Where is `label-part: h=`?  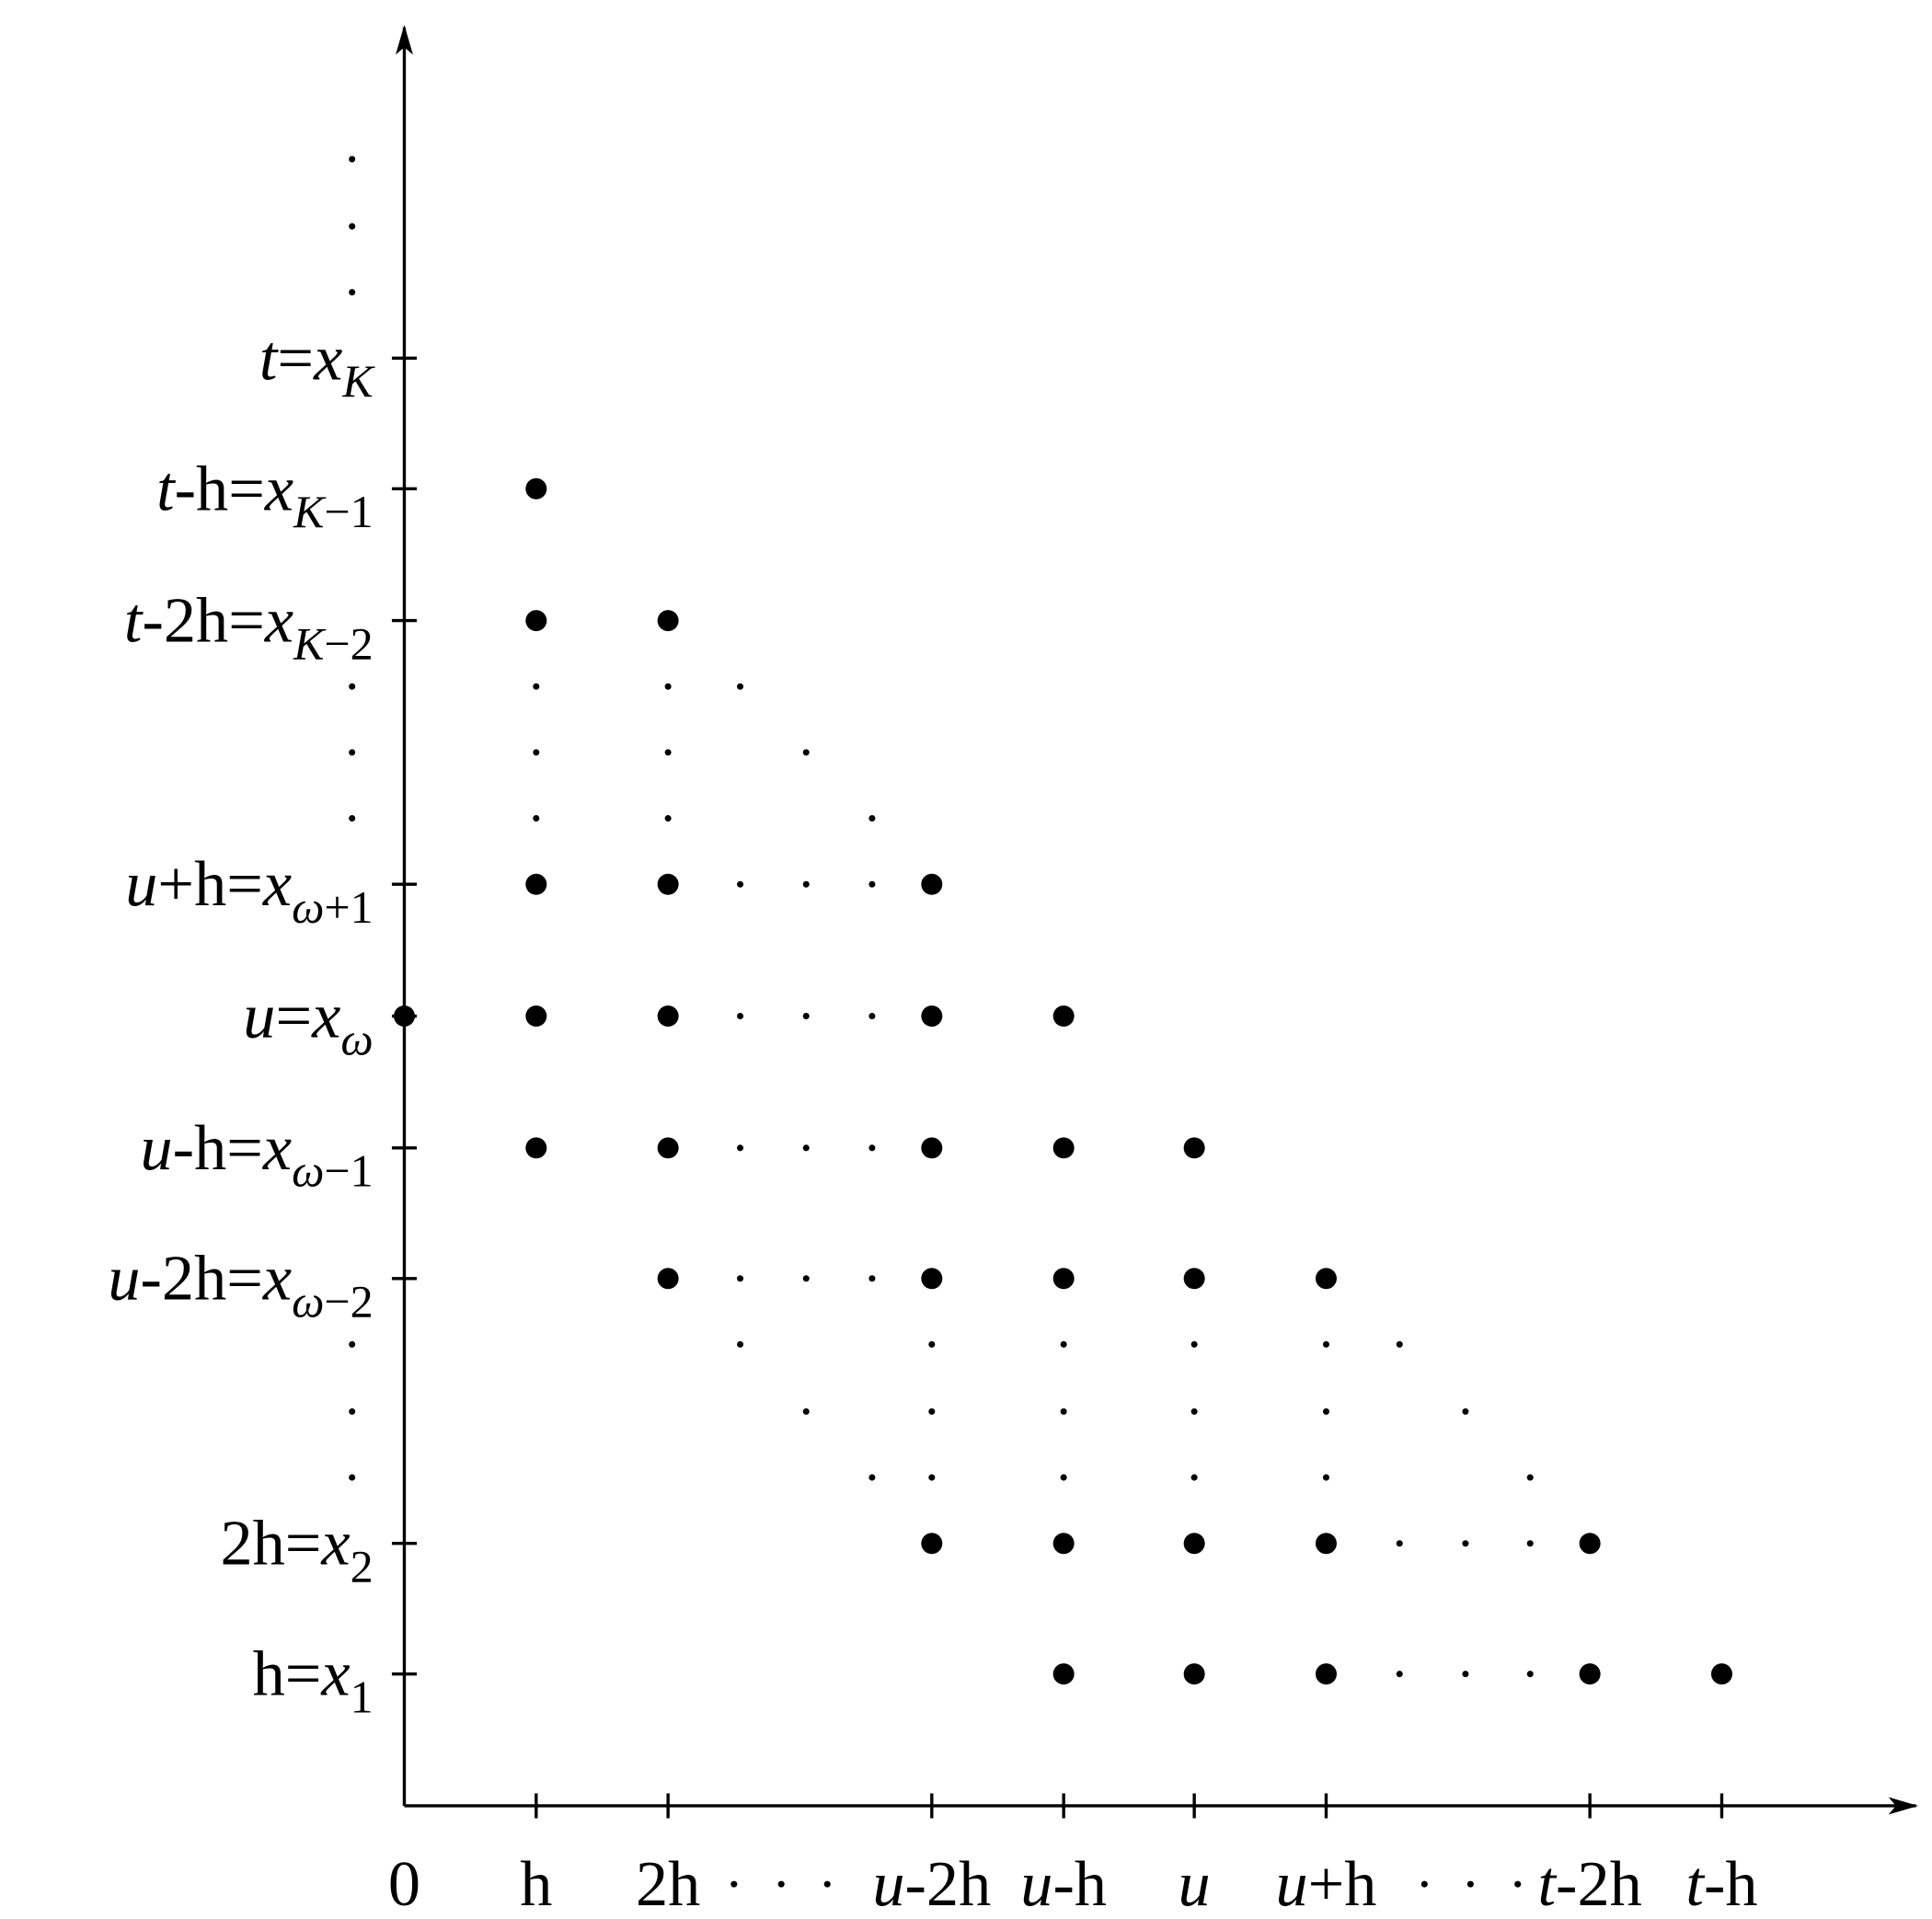 label-part: h= is located at coordinates (287, 1674).